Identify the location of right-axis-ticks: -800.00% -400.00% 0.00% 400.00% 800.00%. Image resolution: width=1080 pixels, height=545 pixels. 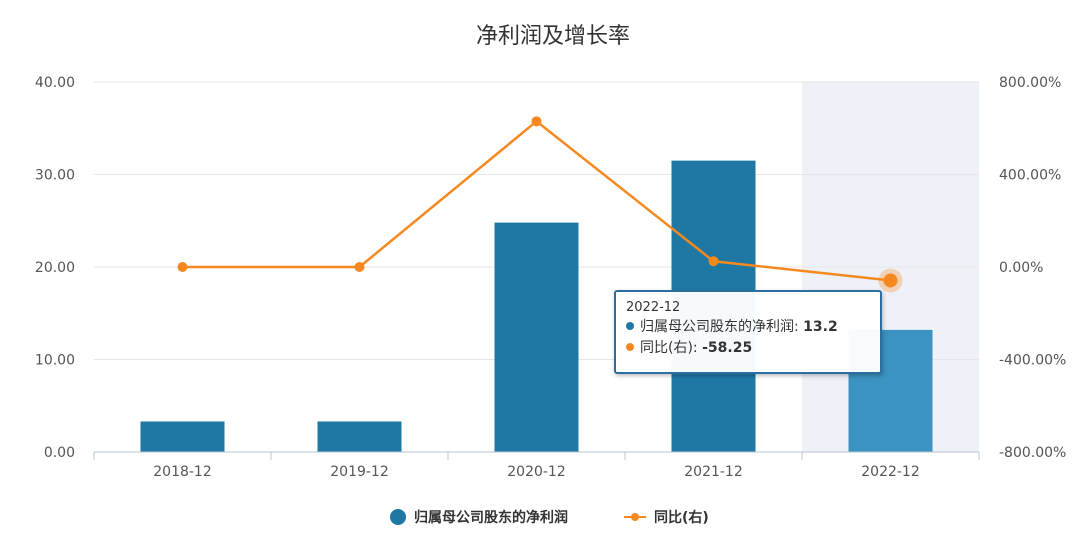
(1032, 268).